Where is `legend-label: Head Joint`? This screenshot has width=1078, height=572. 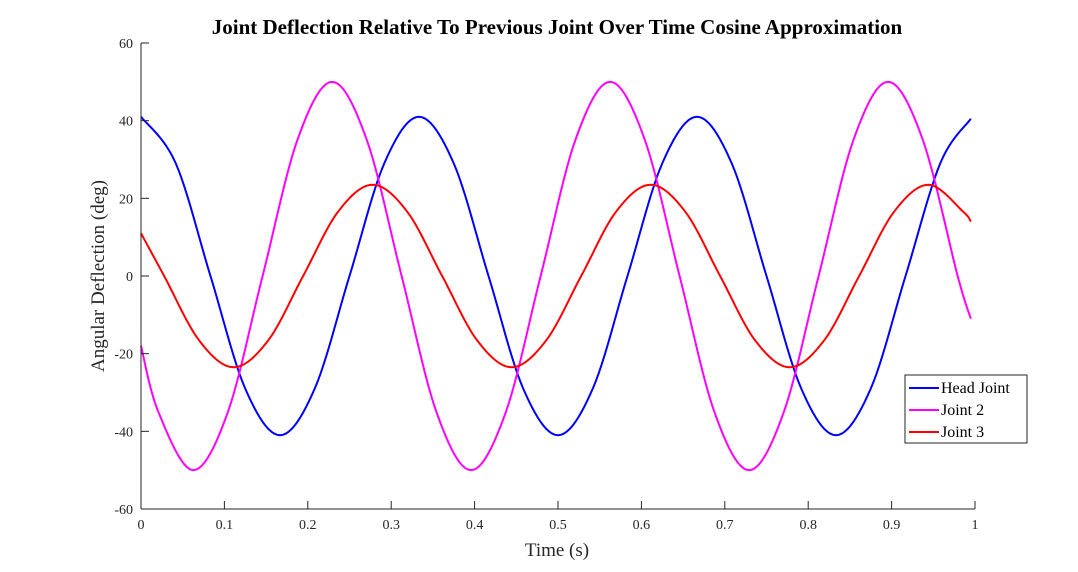 legend-label: Head Joint is located at coordinates (975, 388).